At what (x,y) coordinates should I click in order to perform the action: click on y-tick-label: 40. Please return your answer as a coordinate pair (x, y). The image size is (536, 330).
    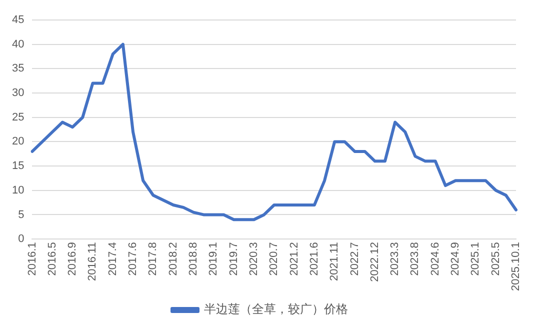
    Looking at the image, I should click on (18, 44).